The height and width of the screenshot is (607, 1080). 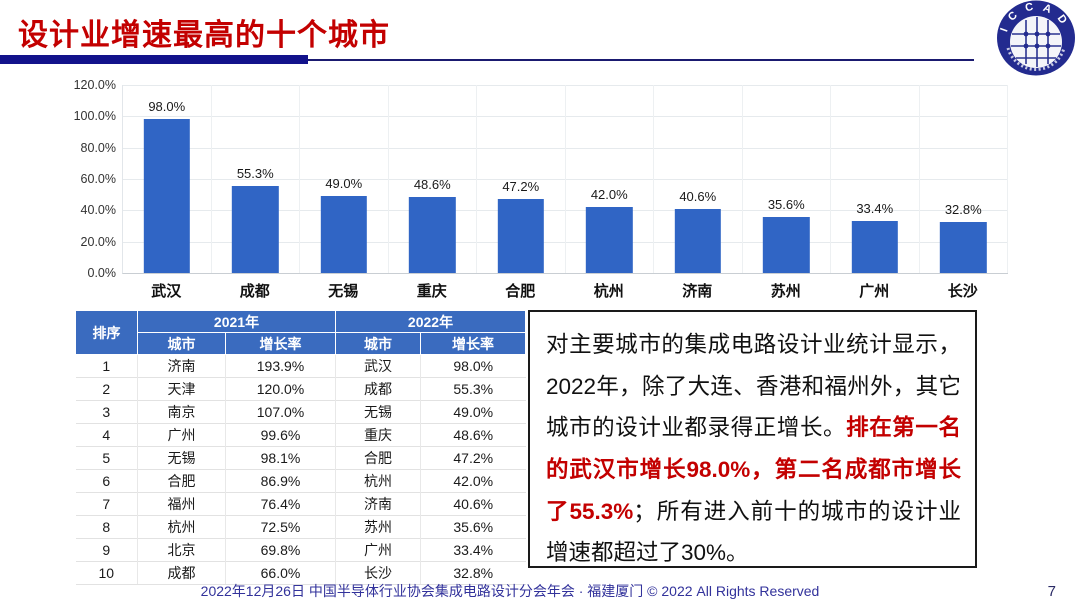 I want to click on bar-cell: 98.0%, so click(x=167, y=179).